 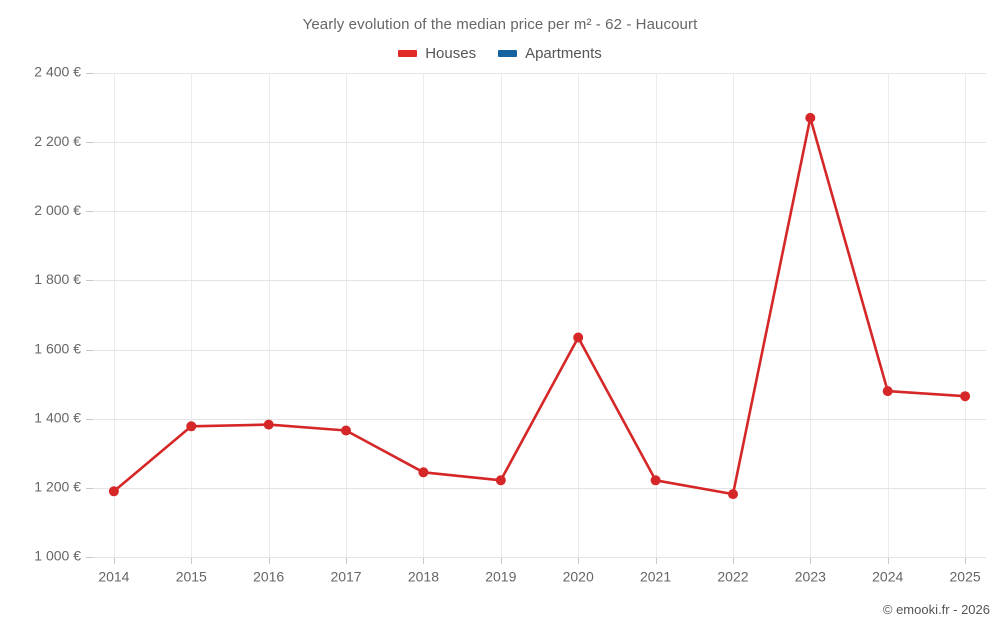 What do you see at coordinates (965, 576) in the screenshot?
I see `x-axis-tick-label: 2025` at bounding box center [965, 576].